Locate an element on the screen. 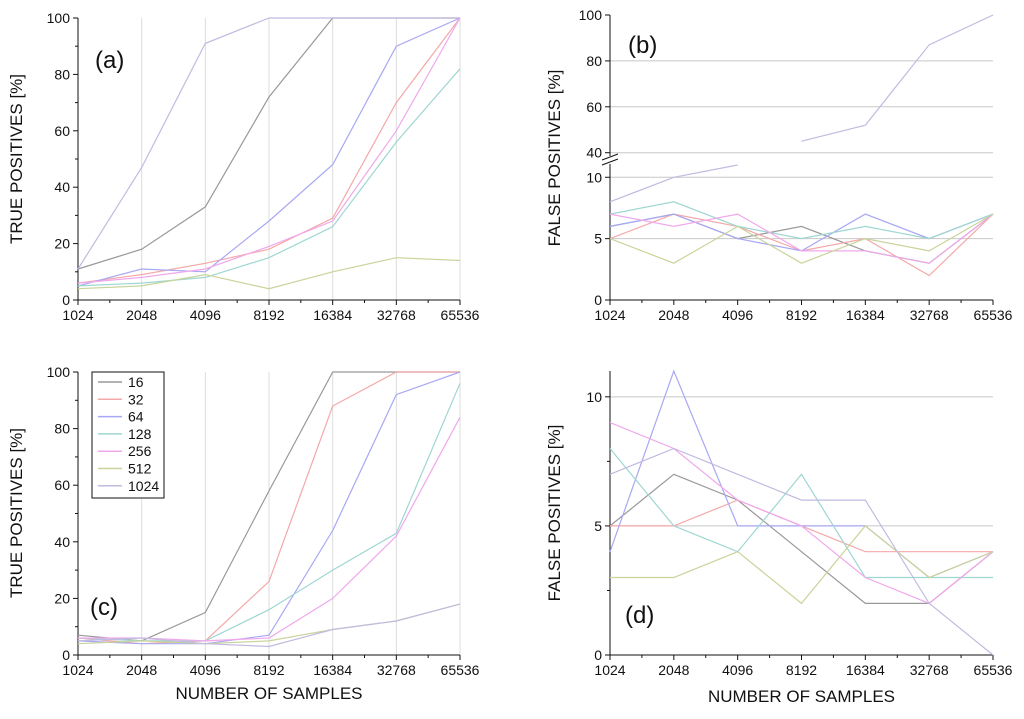 This screenshot has width=1024, height=719. legend-label-64: 64 is located at coordinates (136, 417).